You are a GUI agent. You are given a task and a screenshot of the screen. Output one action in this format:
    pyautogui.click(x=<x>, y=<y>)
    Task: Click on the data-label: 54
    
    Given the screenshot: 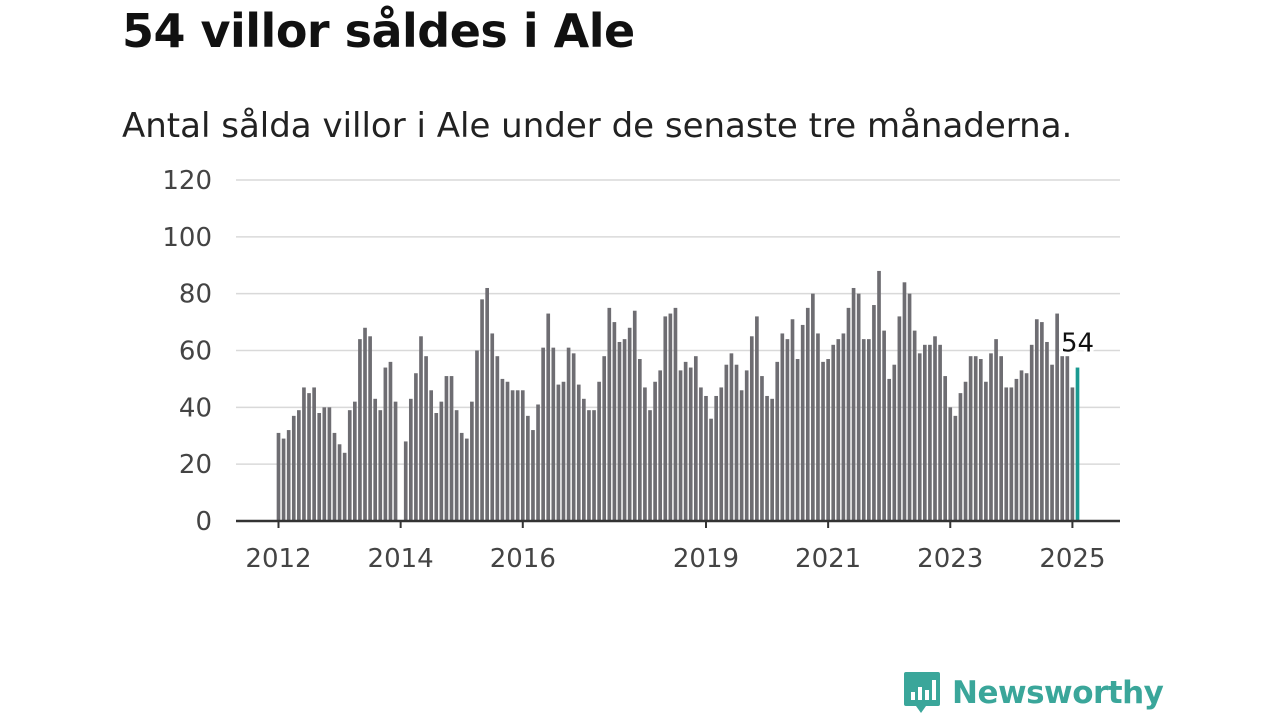 What is the action you would take?
    pyautogui.click(x=1077, y=344)
    